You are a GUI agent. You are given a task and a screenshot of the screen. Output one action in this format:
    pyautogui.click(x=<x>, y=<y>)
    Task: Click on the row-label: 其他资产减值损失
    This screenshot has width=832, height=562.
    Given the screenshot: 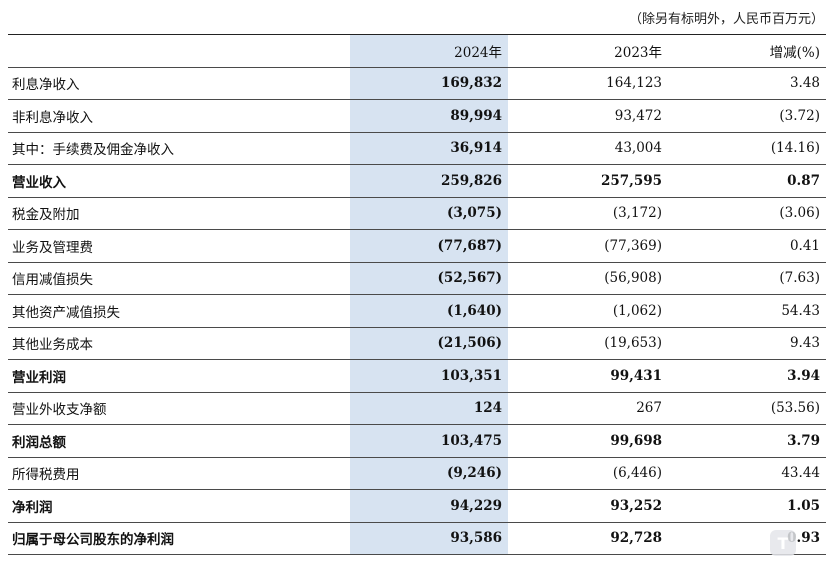 What is the action you would take?
    pyautogui.click(x=179, y=311)
    